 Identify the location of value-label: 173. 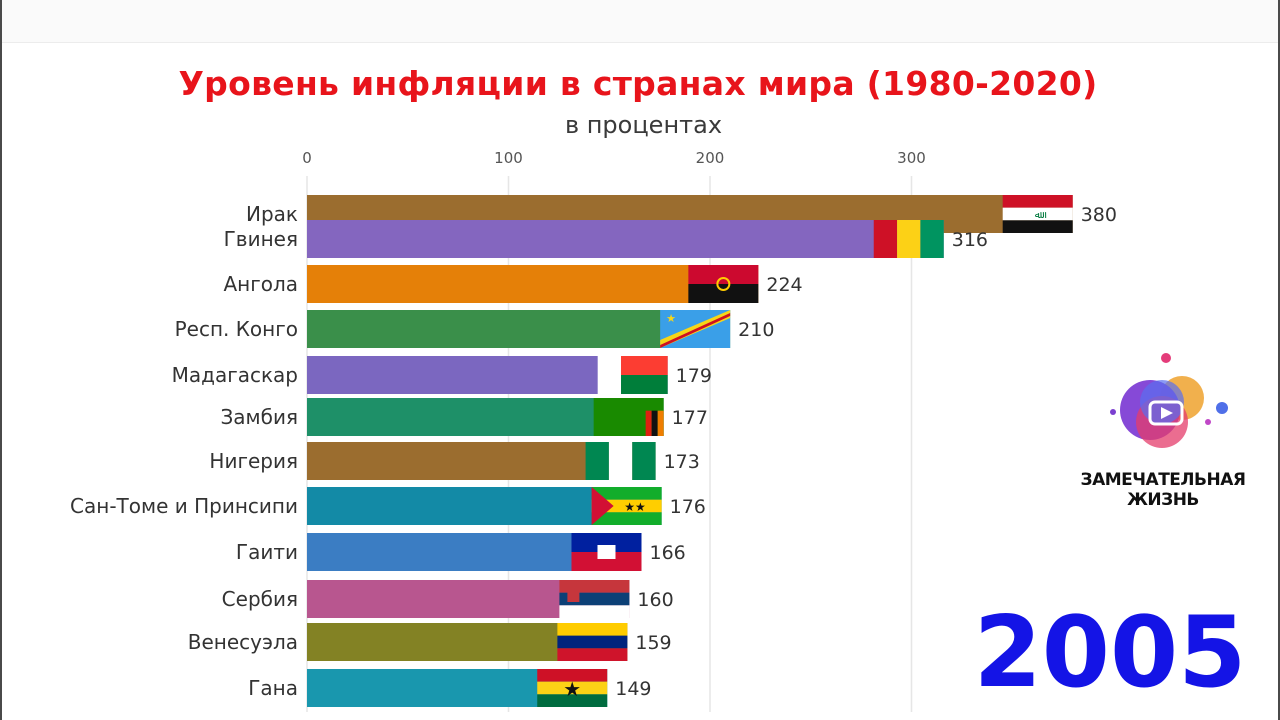
(682, 462).